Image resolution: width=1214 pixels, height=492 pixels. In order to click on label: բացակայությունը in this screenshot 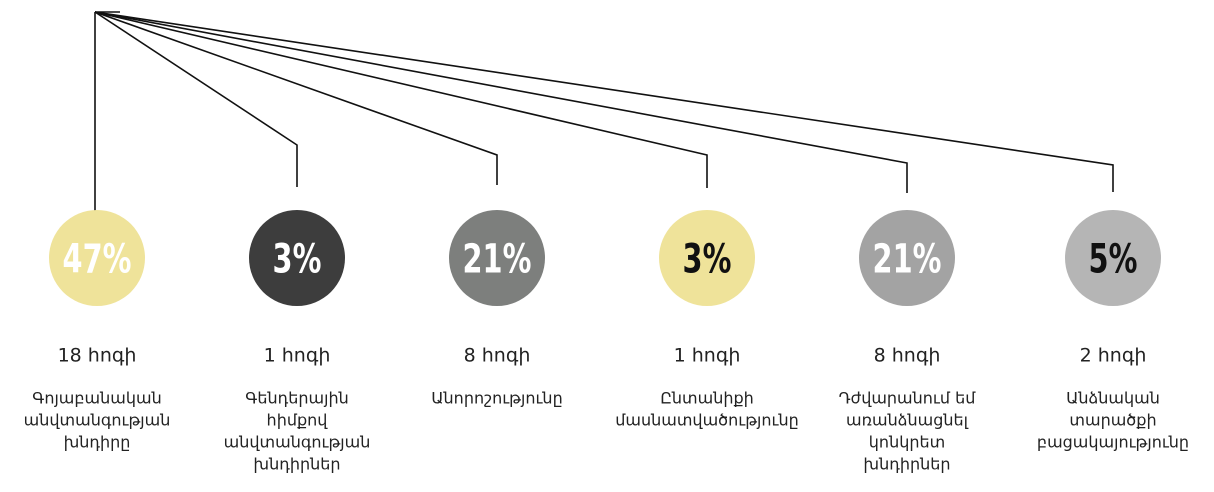, I will do `click(1113, 442)`.